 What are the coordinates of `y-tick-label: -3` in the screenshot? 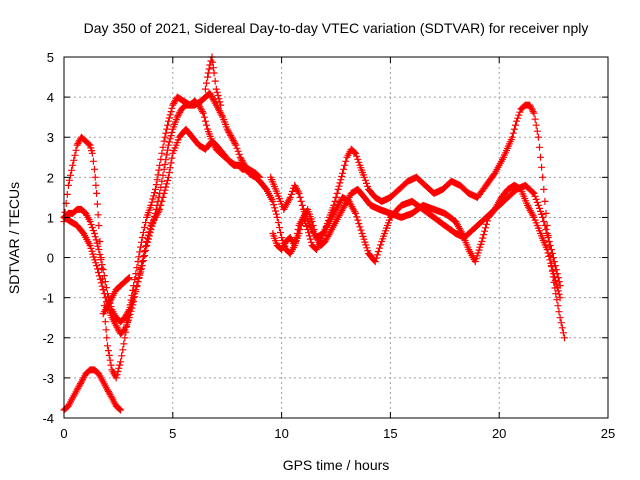 It's located at (48, 378).